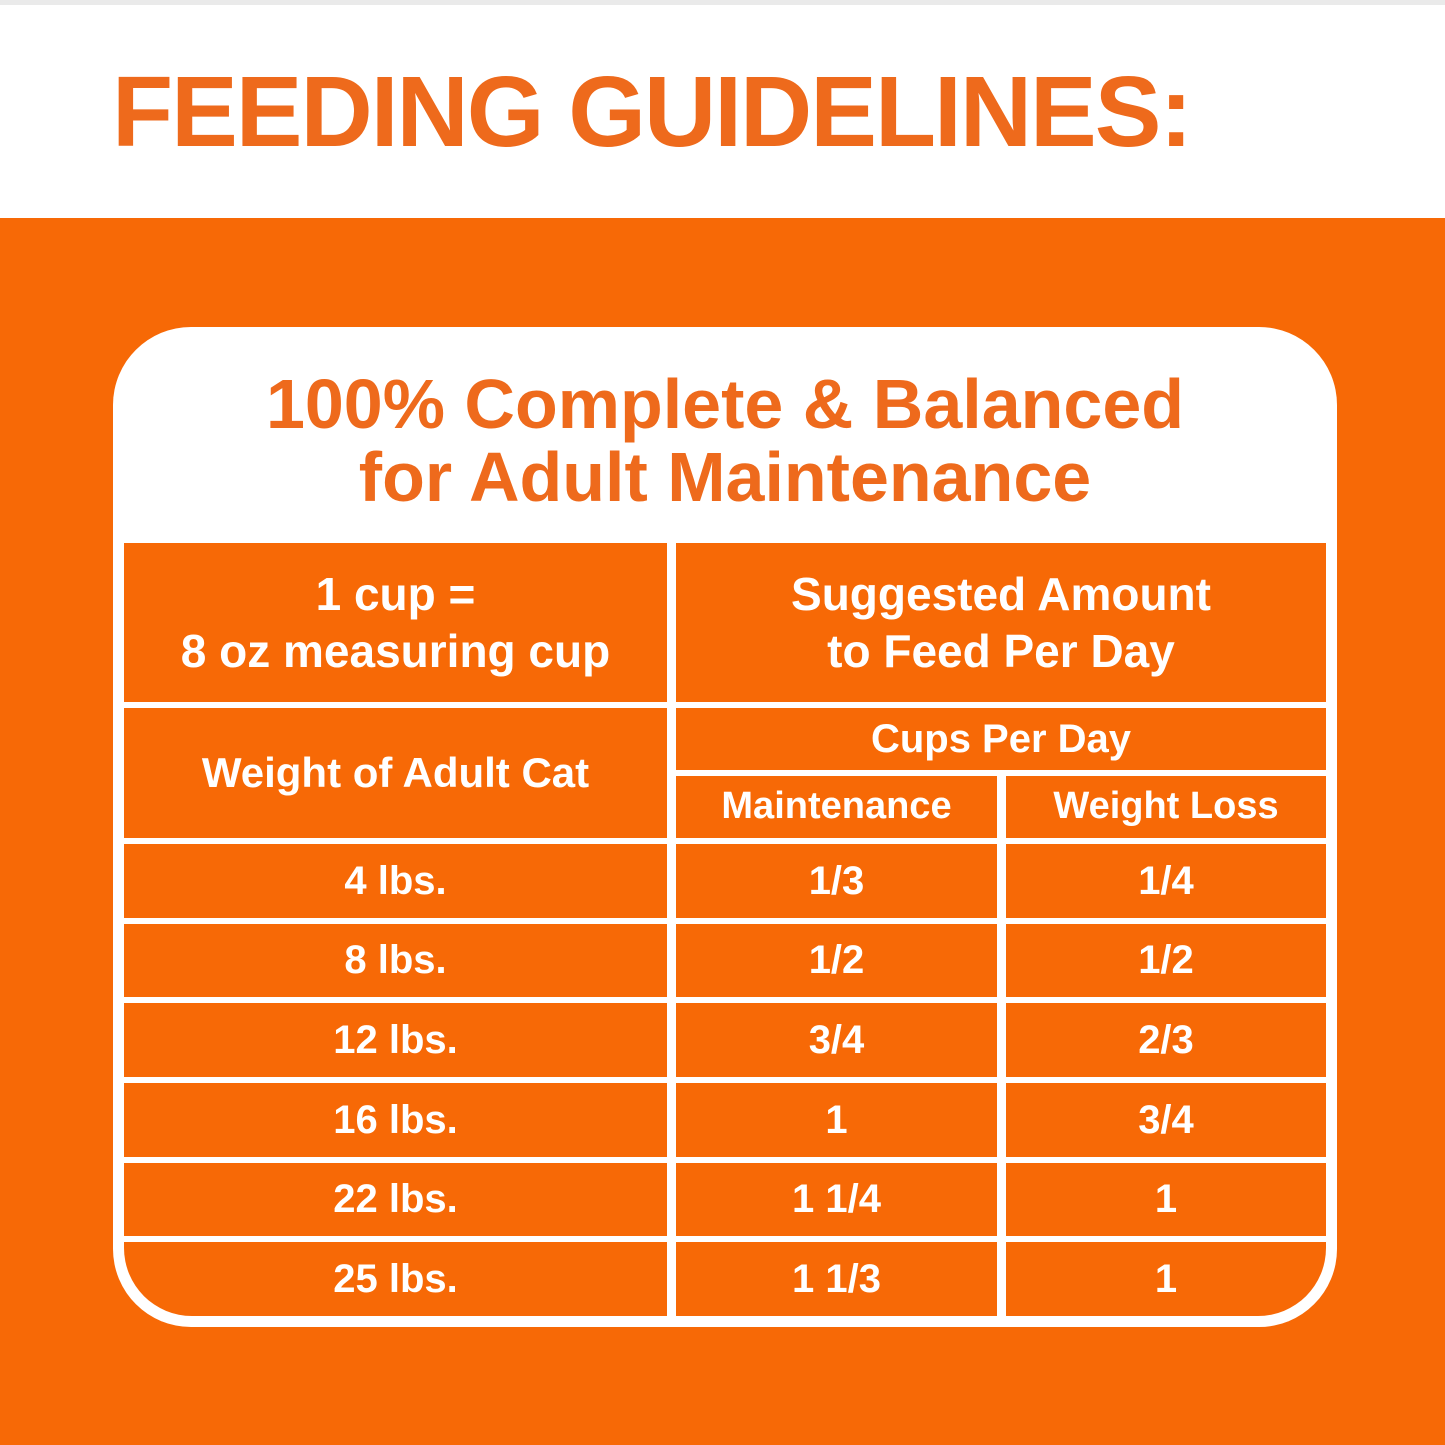  I want to click on suggested-amount-header-cell: Suggested Amount to Feed Per Day, so click(1001, 622).